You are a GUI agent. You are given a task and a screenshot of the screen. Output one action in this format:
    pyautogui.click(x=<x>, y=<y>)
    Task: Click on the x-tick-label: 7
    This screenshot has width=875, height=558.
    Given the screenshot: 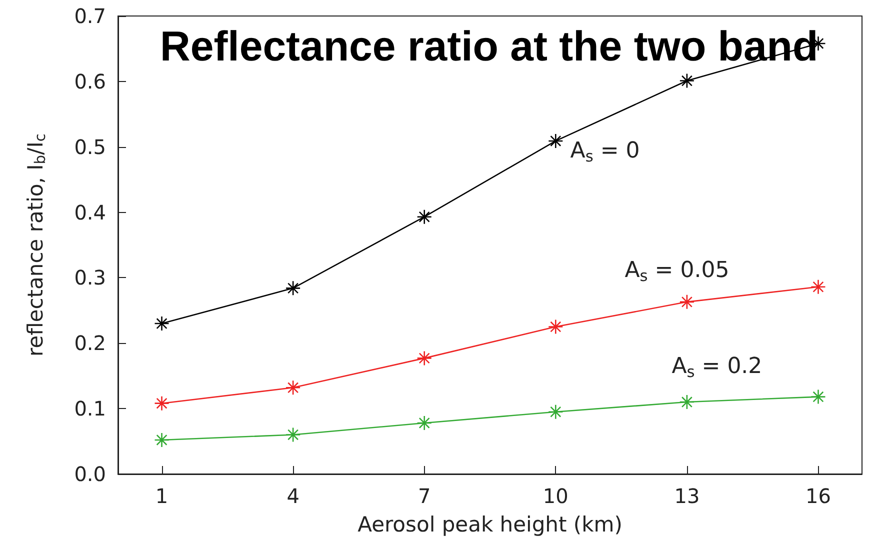 What is the action you would take?
    pyautogui.click(x=424, y=496)
    